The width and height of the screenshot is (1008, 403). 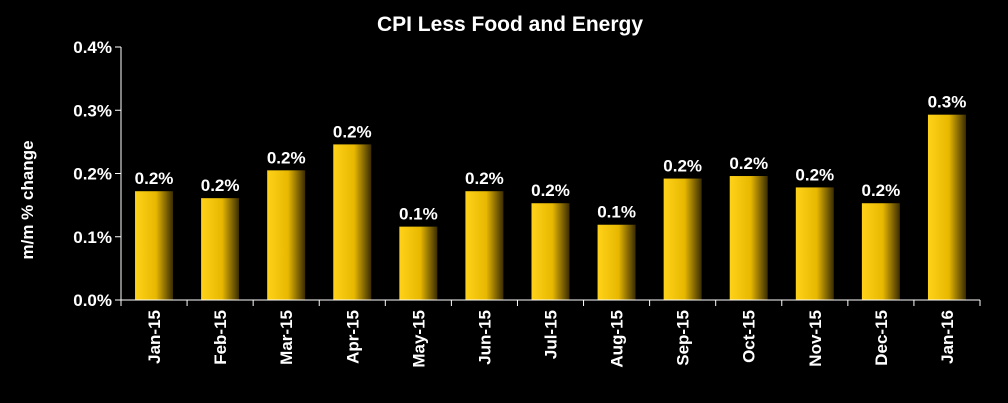 What do you see at coordinates (815, 338) in the screenshot?
I see `x-tick-label: Nov-15` at bounding box center [815, 338].